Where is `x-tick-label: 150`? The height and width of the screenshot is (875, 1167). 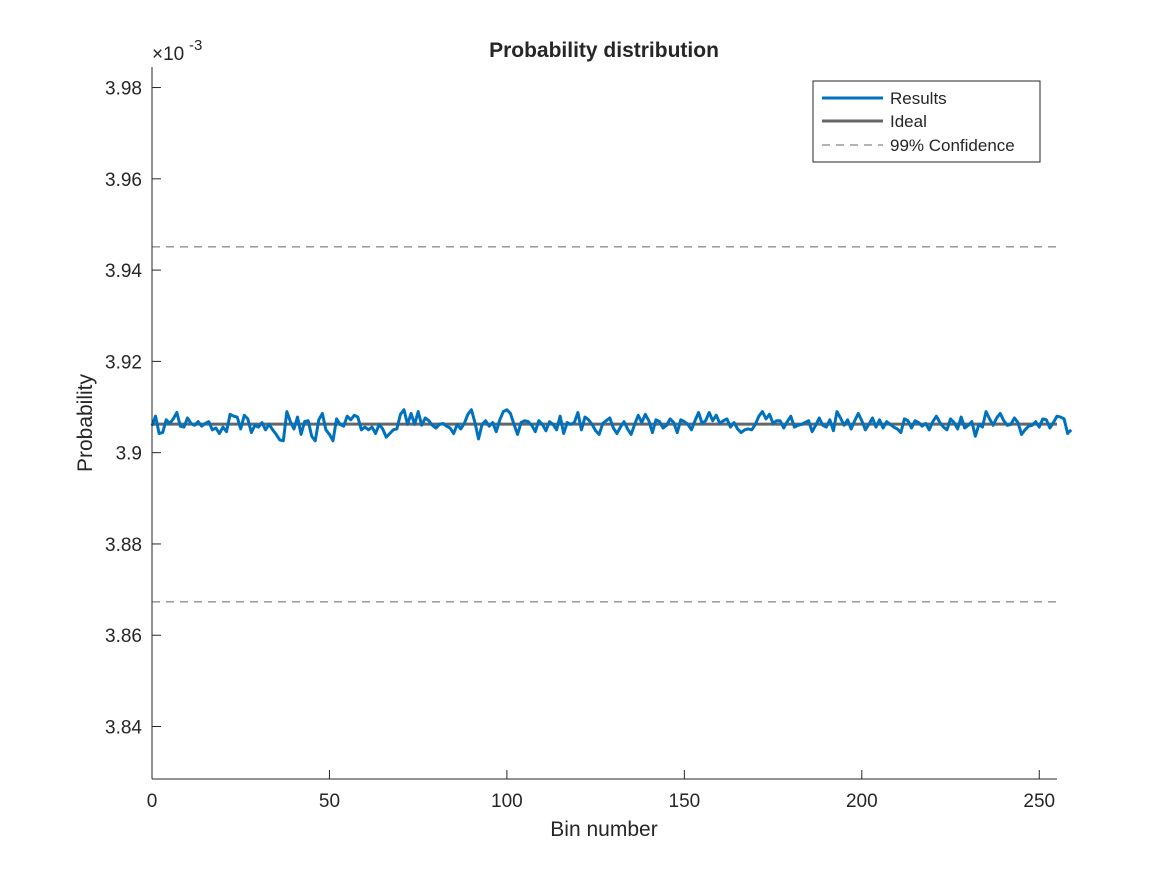 x-tick-label: 150 is located at coordinates (685, 801).